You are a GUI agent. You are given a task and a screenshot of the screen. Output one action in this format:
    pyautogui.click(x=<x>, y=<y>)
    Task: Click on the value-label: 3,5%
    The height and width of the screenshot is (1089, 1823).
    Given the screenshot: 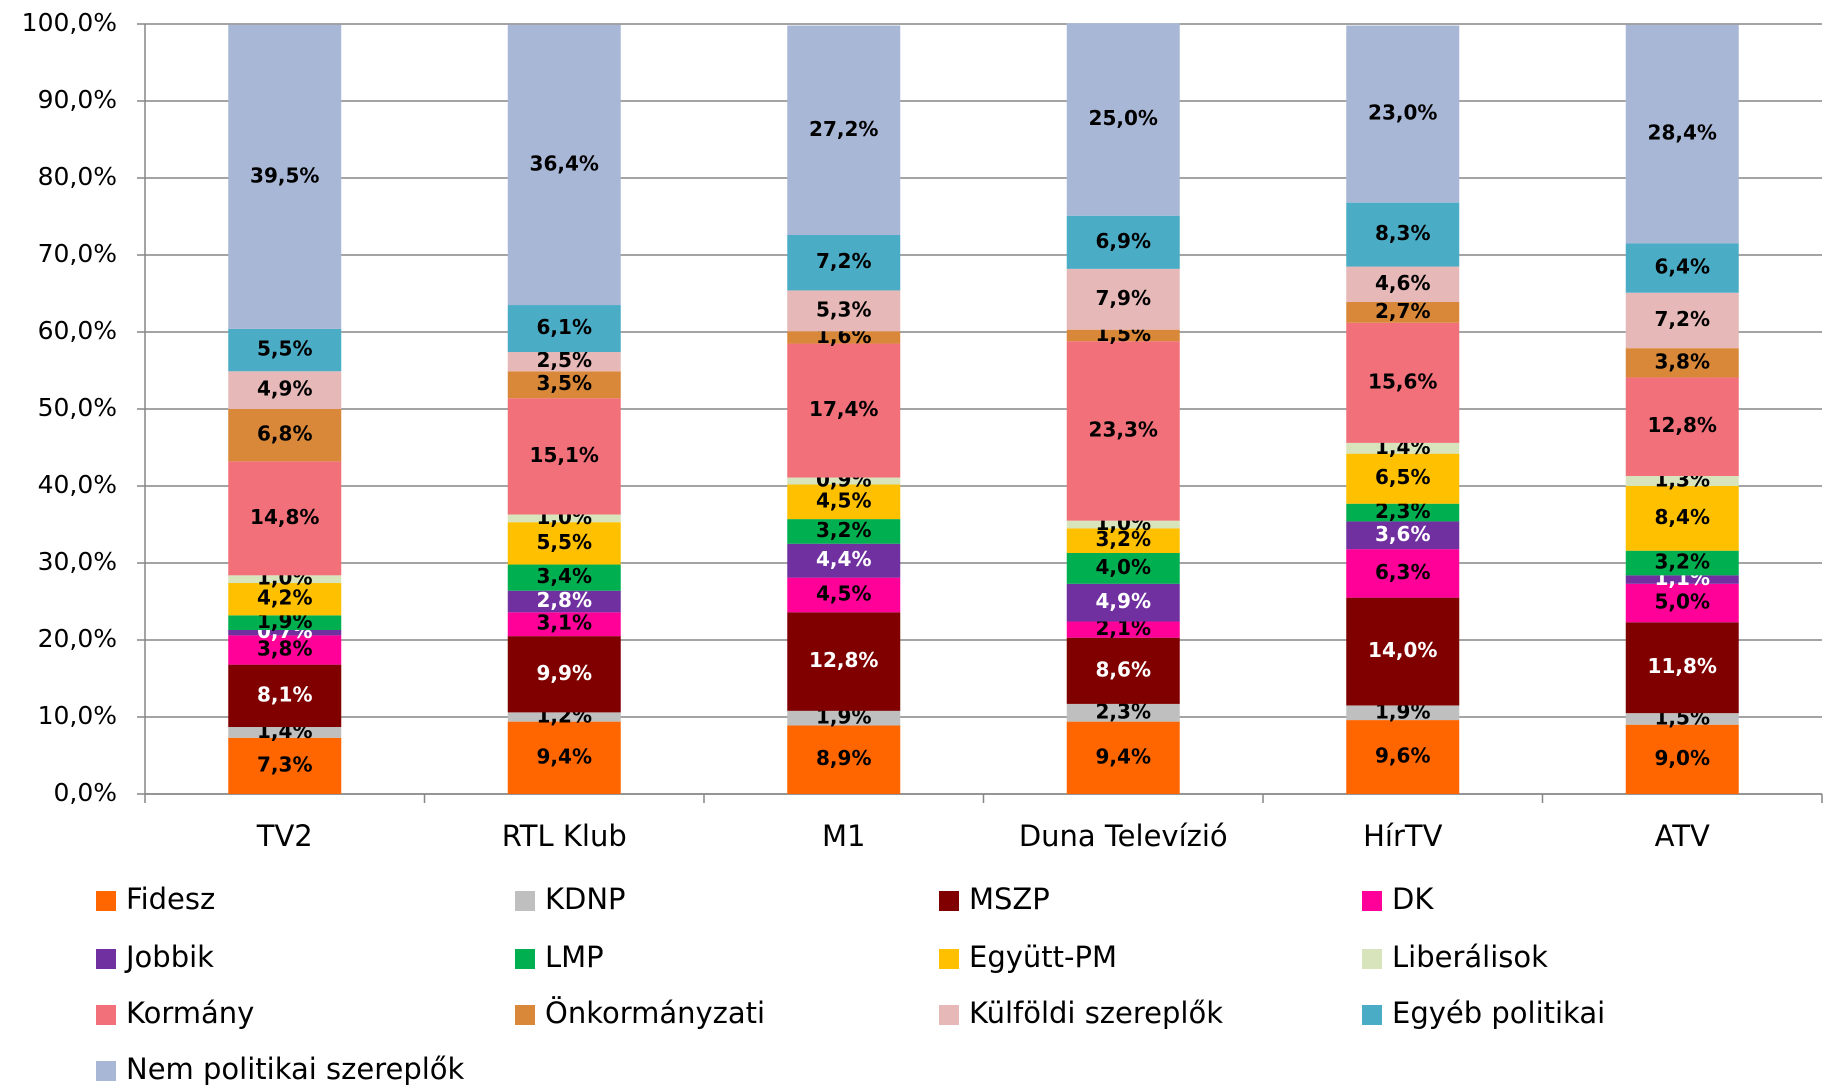 What is the action you would take?
    pyautogui.click(x=564, y=383)
    